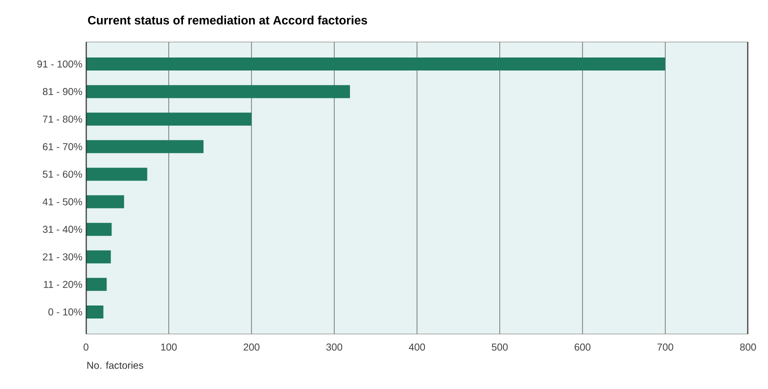 This screenshot has height=389, width=768. I want to click on y-tick-label: 11 - 20%, so click(63, 284).